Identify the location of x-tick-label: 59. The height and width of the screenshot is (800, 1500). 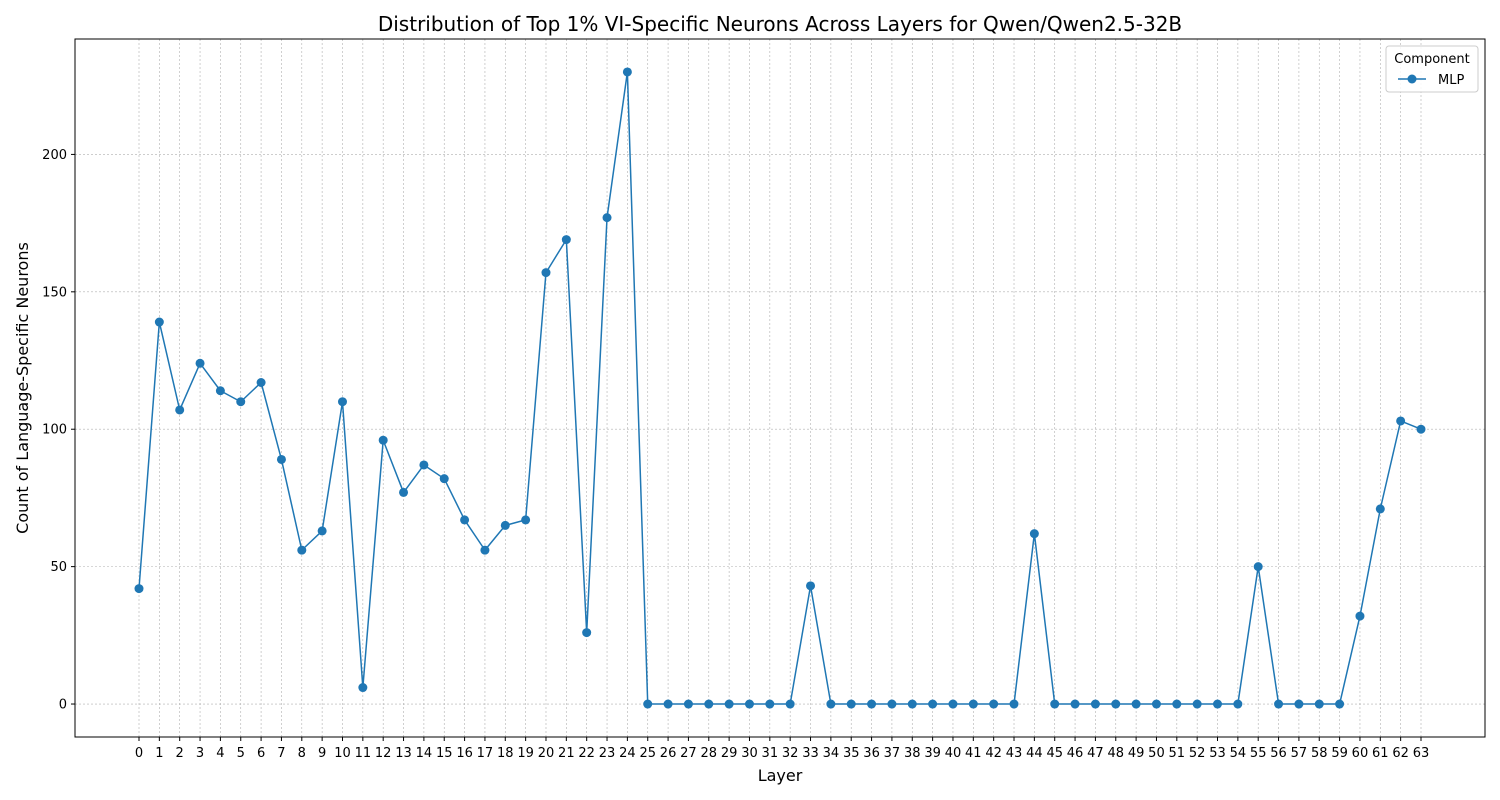
(1339, 753).